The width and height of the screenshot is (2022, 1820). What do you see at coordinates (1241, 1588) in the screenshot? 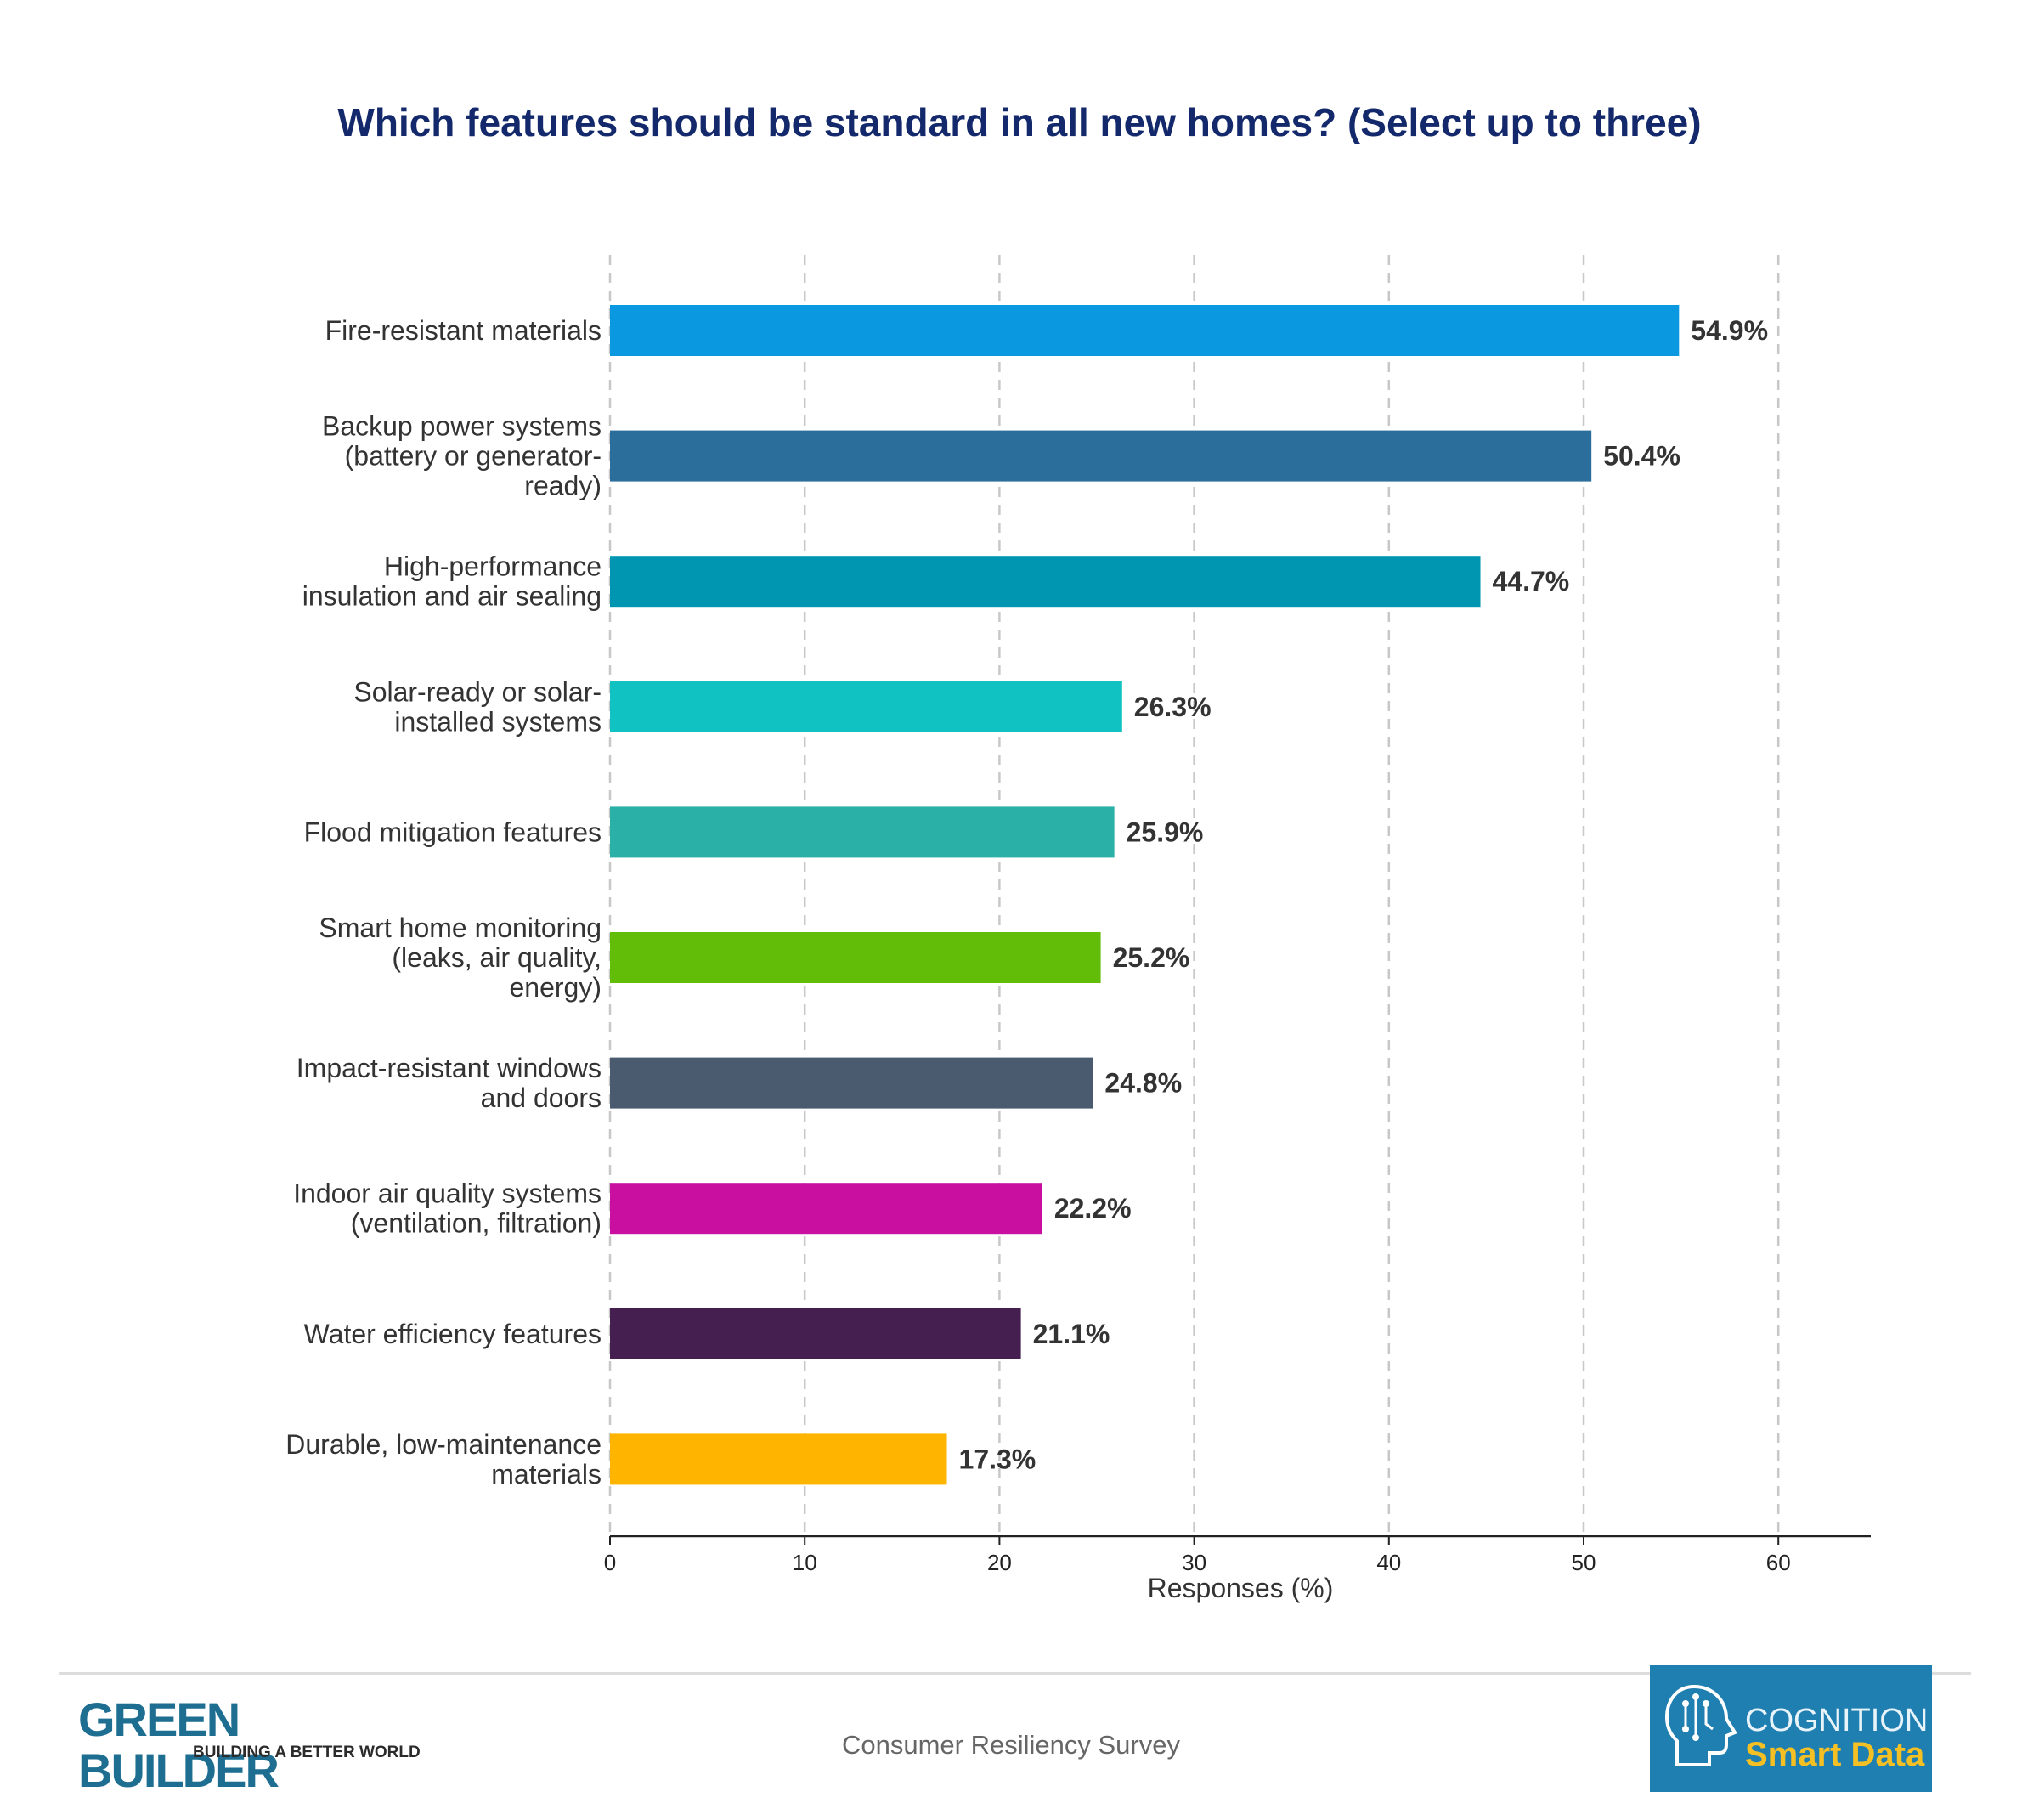
I see `x-axis-label: Responses (%)` at bounding box center [1241, 1588].